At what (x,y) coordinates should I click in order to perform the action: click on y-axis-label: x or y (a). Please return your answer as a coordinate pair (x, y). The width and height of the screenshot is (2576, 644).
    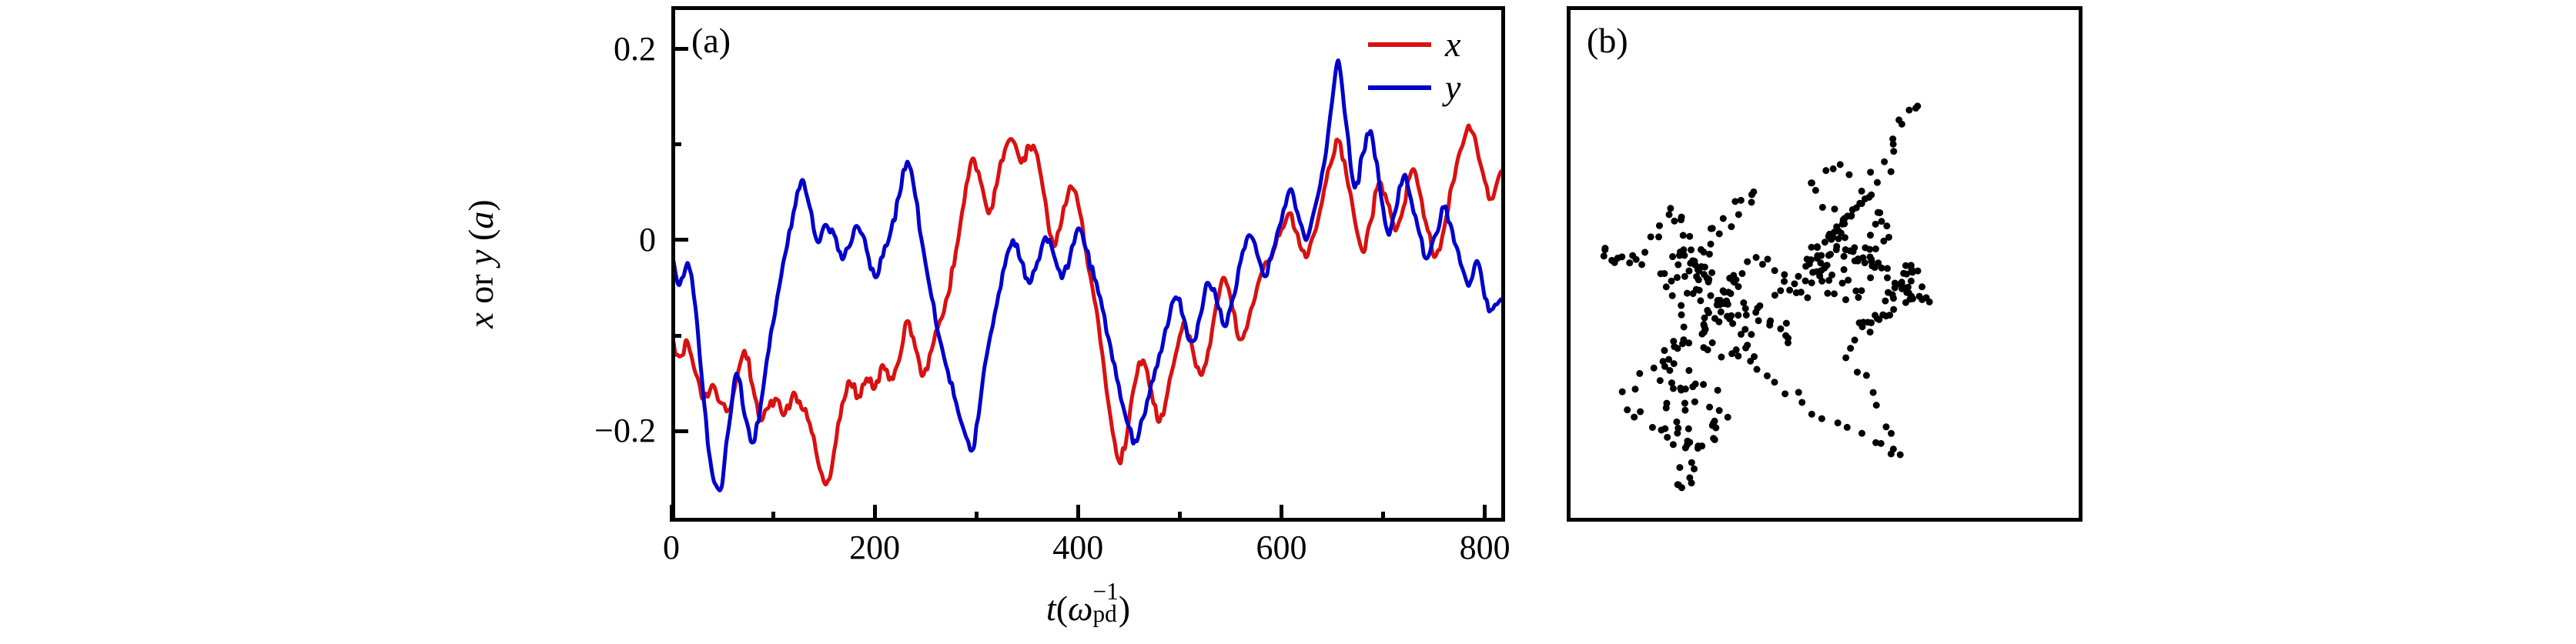
    Looking at the image, I should click on (480, 264).